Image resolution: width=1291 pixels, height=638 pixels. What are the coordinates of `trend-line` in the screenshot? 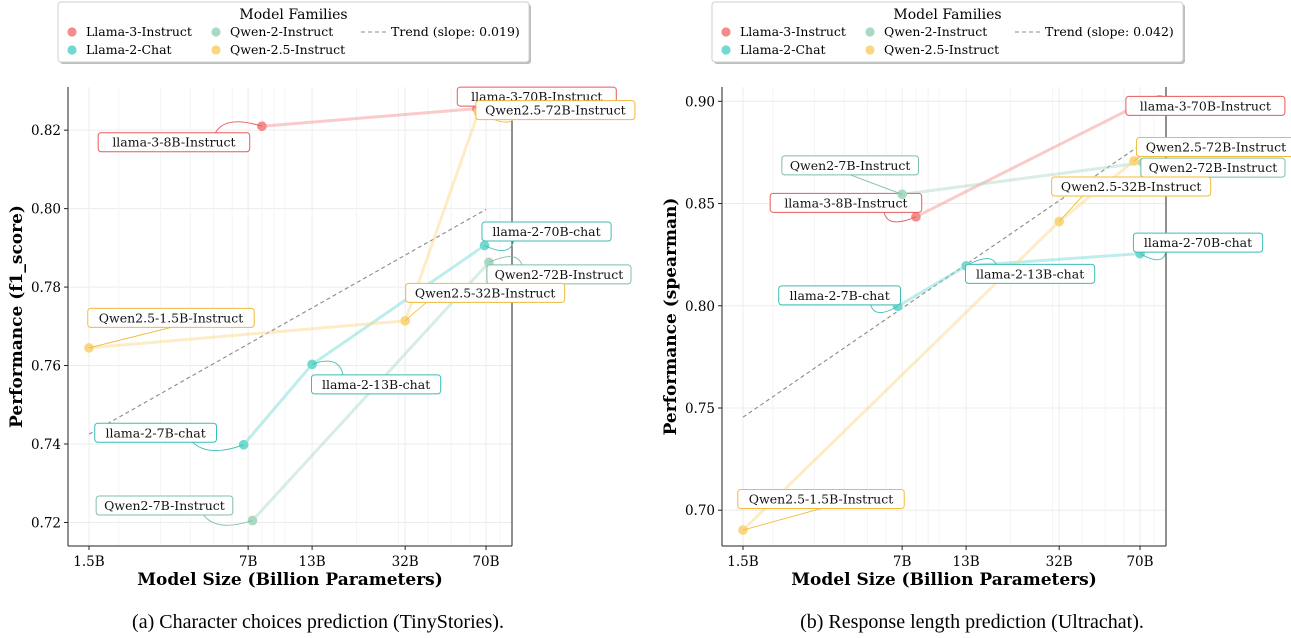 It's located at (287, 321).